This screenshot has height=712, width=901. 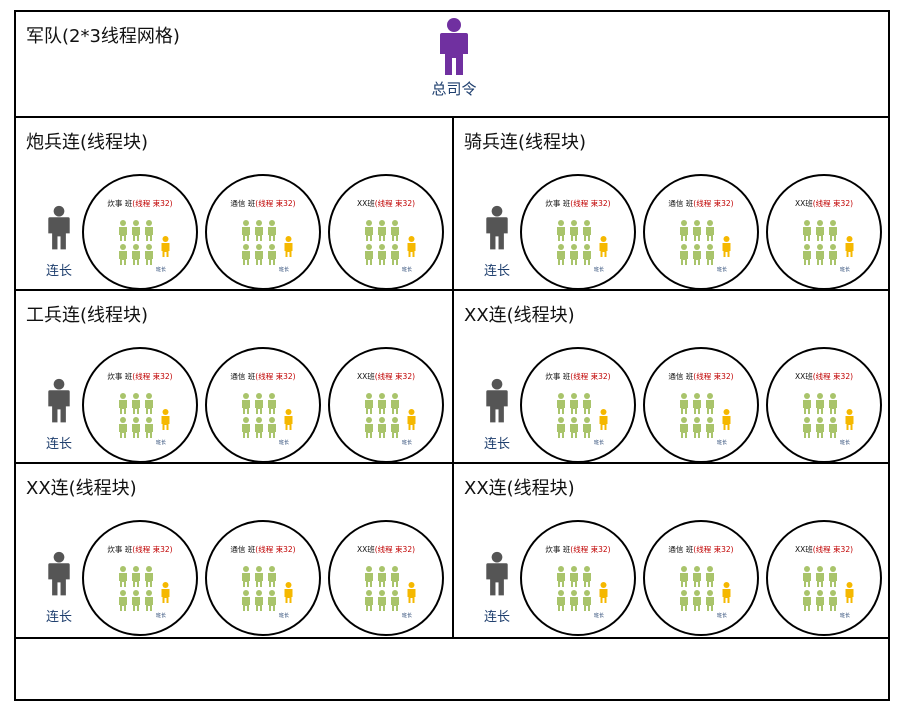 I want to click on company-title: 骑兵连(线程块), so click(x=525, y=142).